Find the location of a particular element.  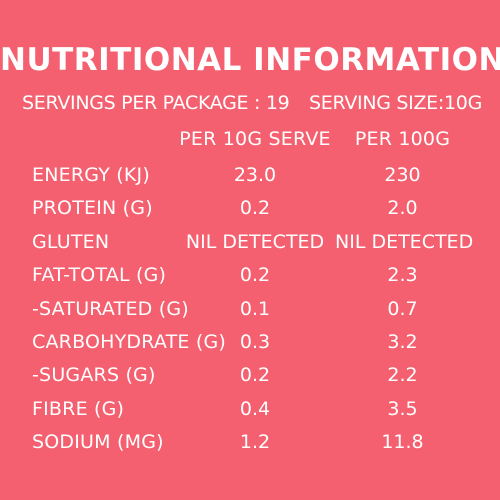

column-header-per-100g: PER 100G is located at coordinates (402, 139).